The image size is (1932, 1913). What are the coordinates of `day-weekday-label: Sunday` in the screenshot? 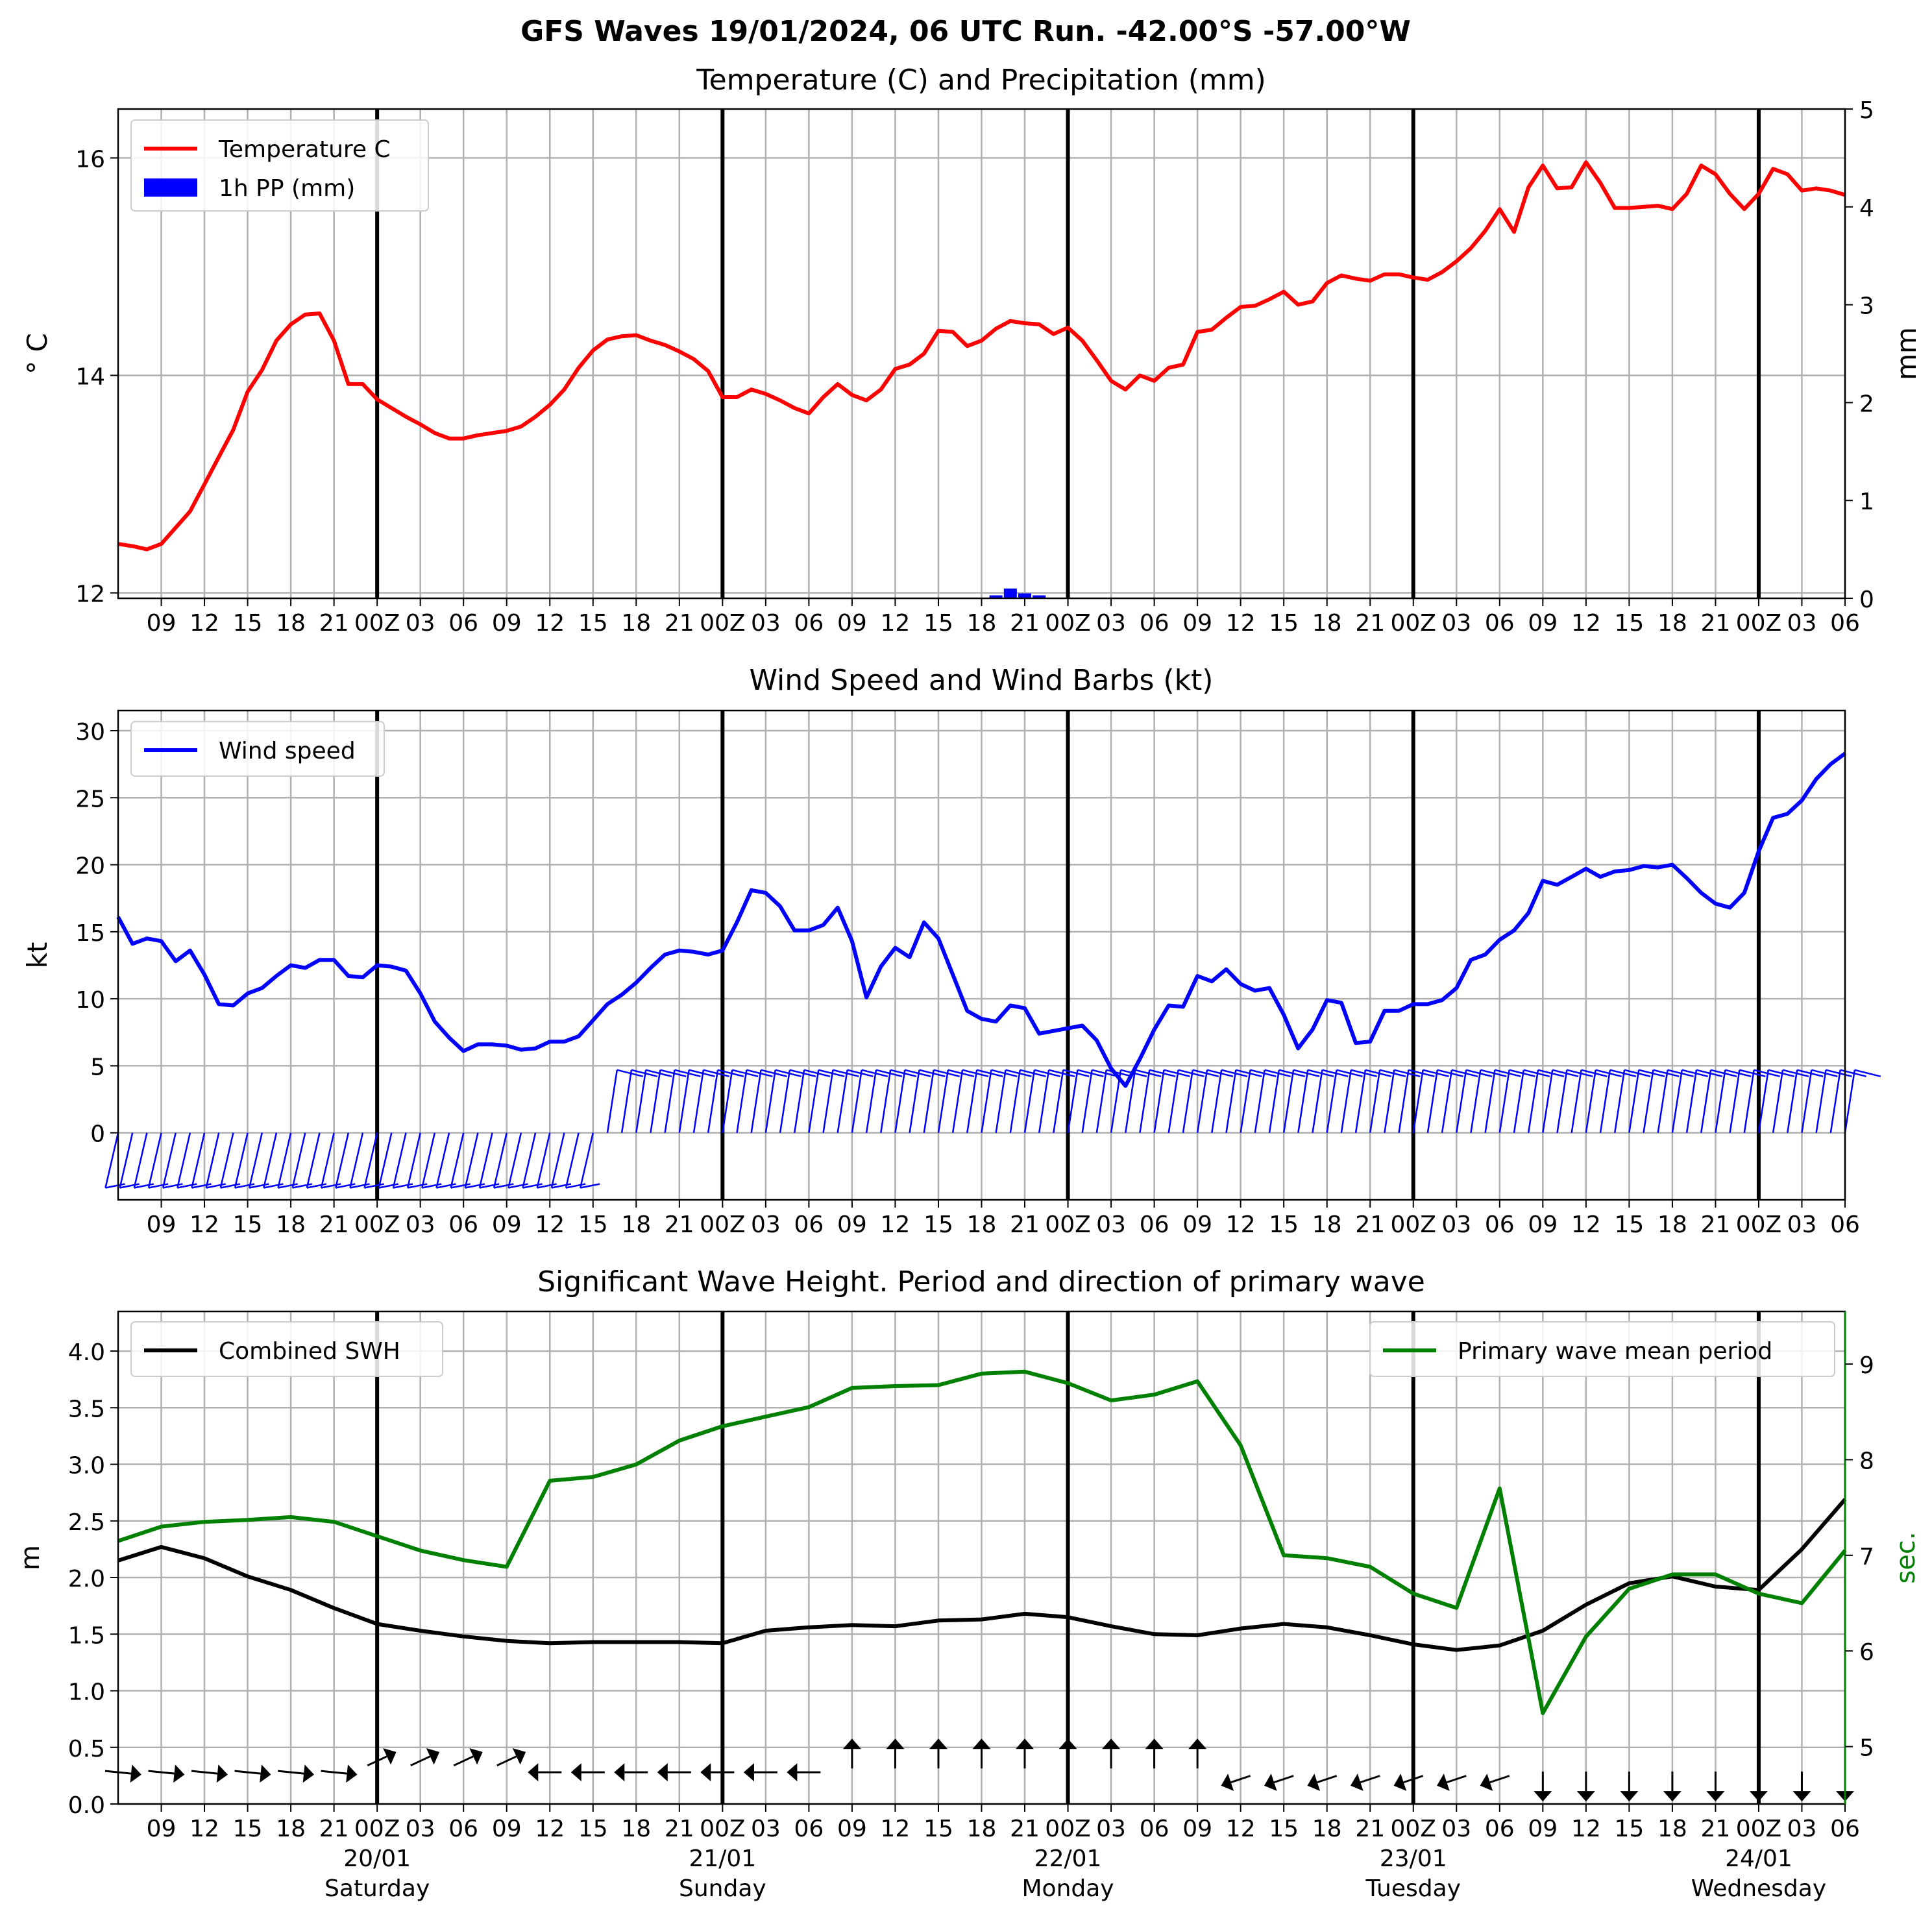 It's located at (722, 1888).